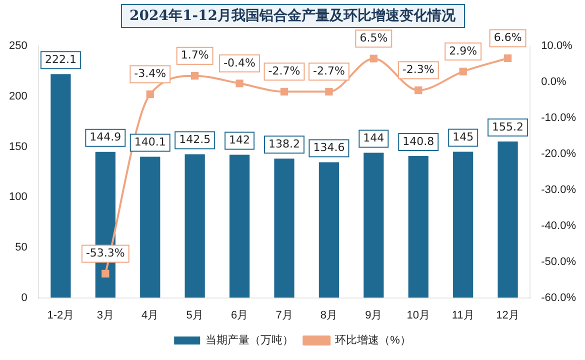 This screenshot has height=360, width=585. I want to click on y-tick-label: 0, so click(24, 298).